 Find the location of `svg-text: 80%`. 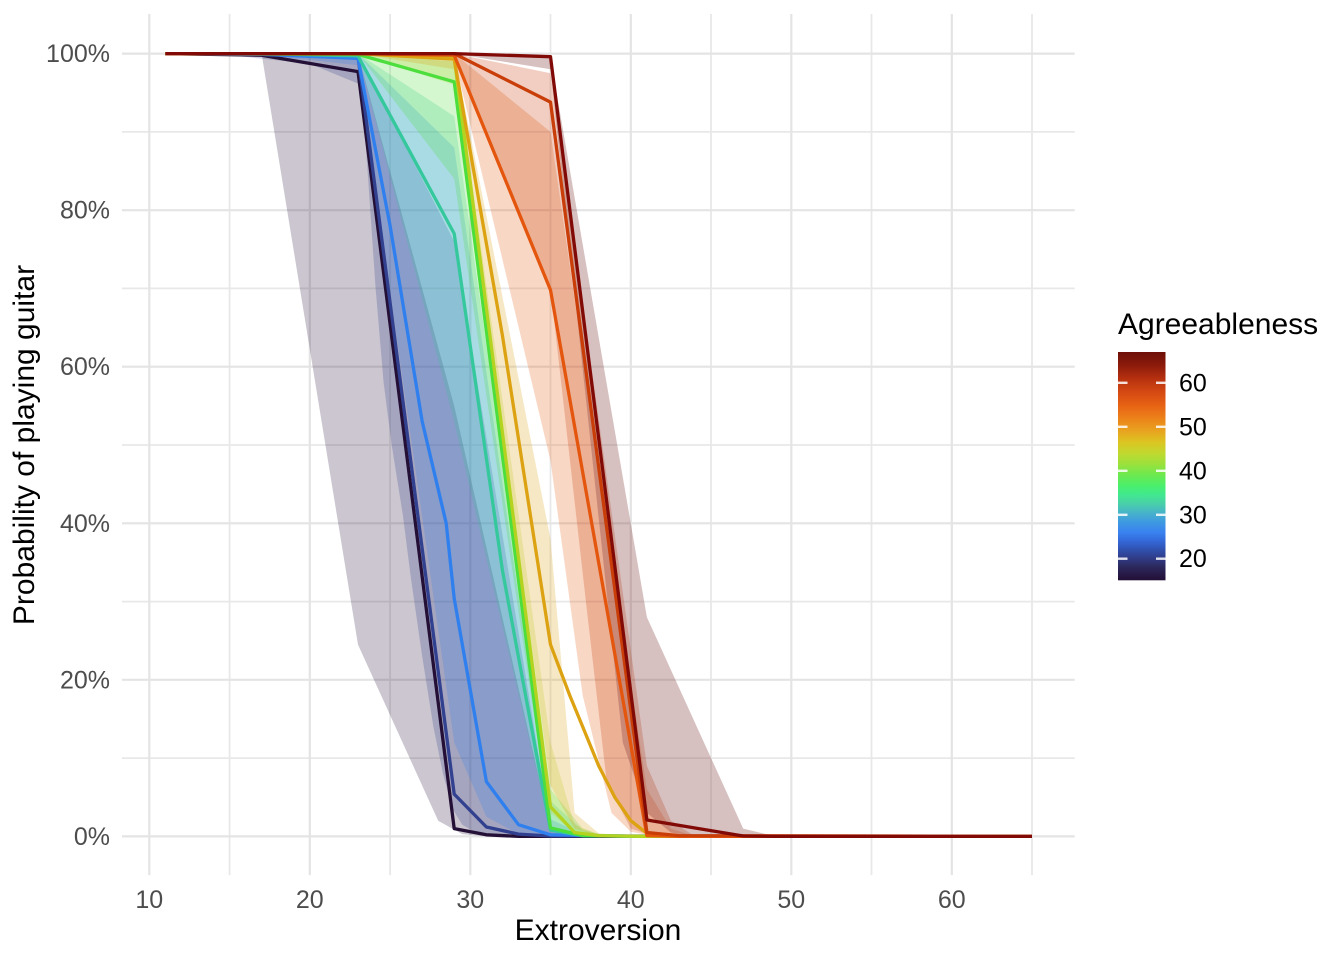

svg-text: 80% is located at coordinates (85, 211).